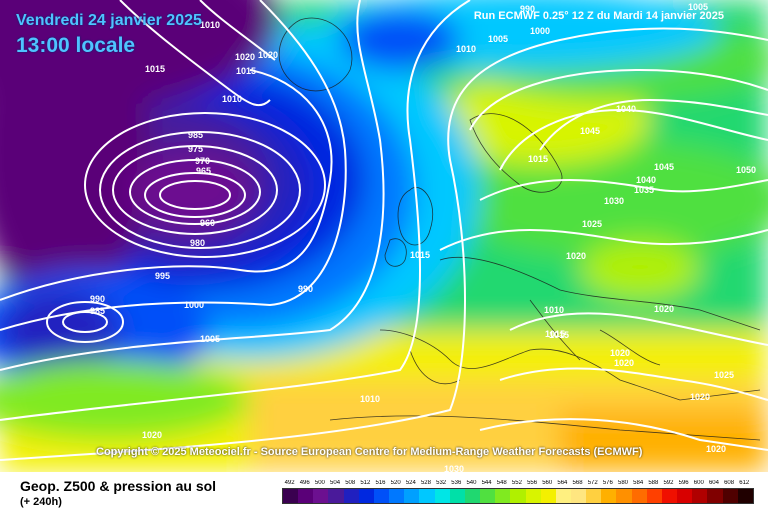 The height and width of the screenshot is (512, 768). I want to click on isobar-label: 970, so click(202, 161).